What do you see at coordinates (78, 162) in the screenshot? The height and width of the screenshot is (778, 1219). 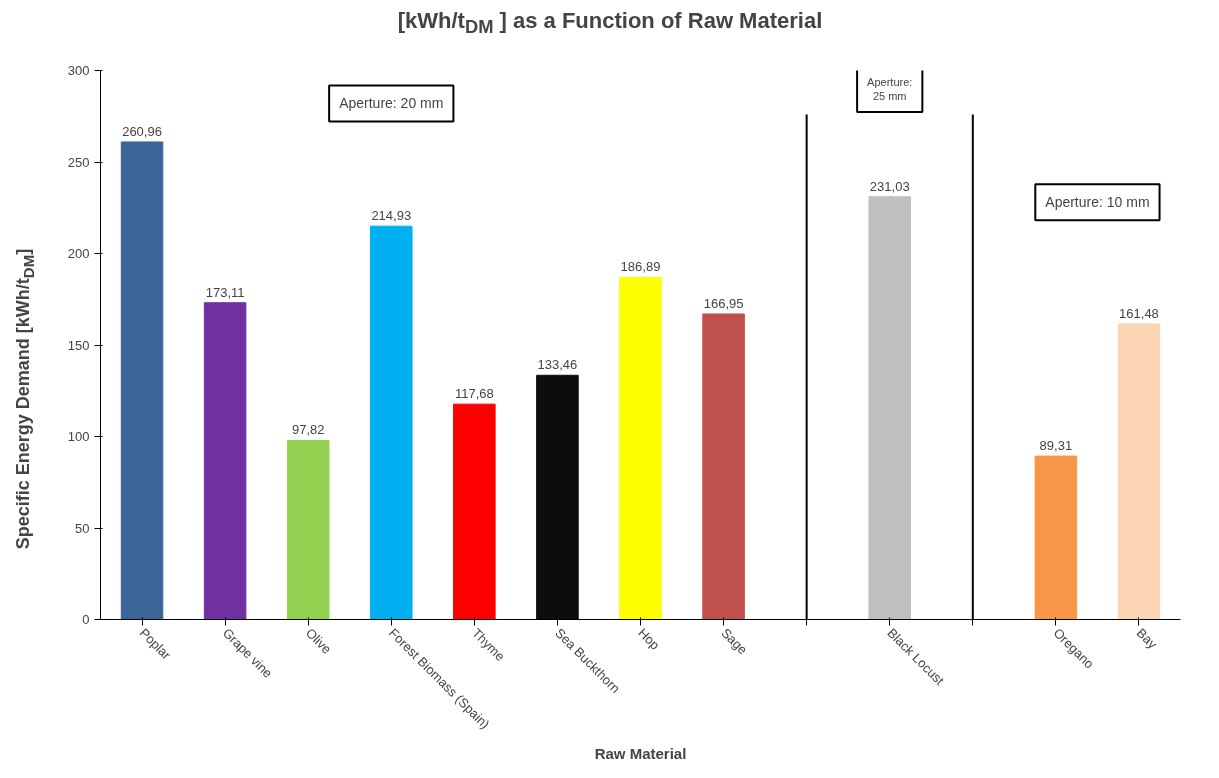 I see `y-tick-label: 250` at bounding box center [78, 162].